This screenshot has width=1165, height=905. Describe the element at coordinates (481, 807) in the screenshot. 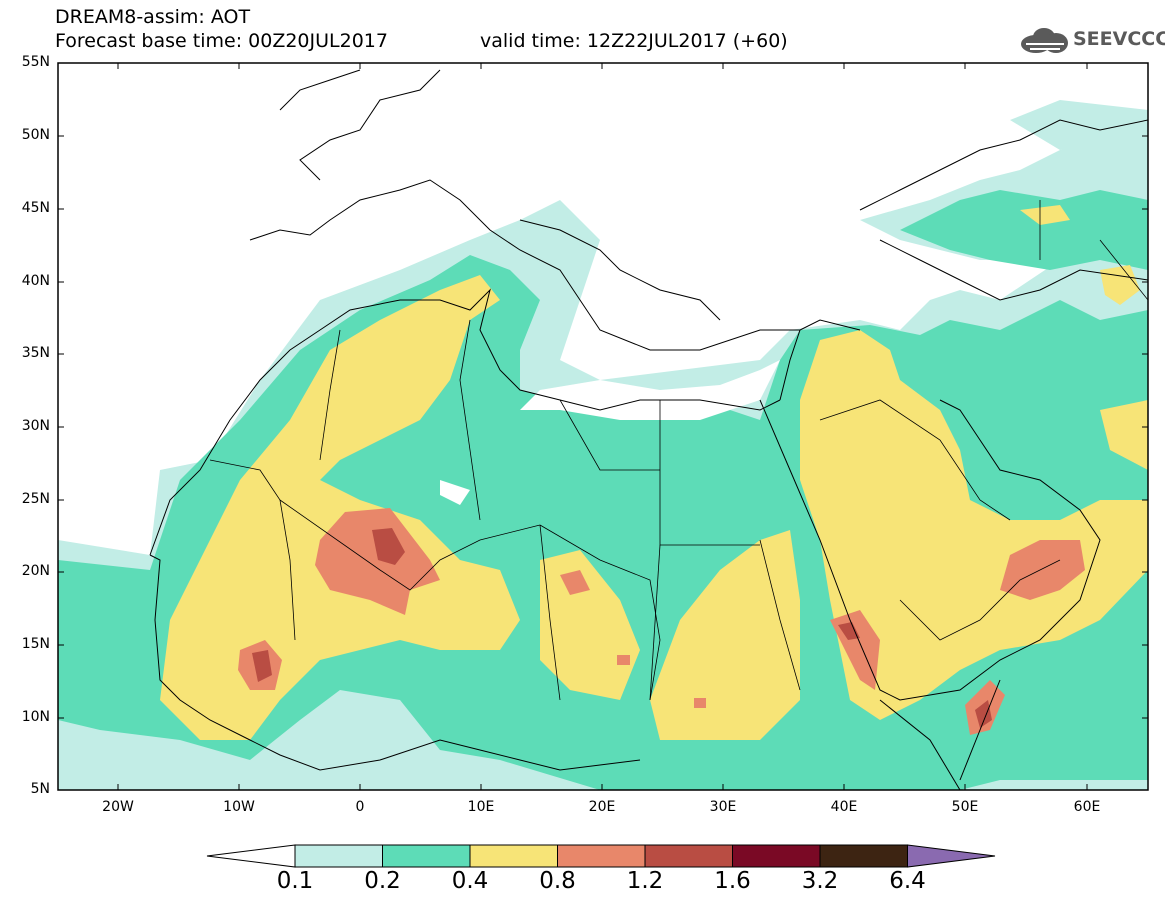

I see `lon-label: 10E` at that location.